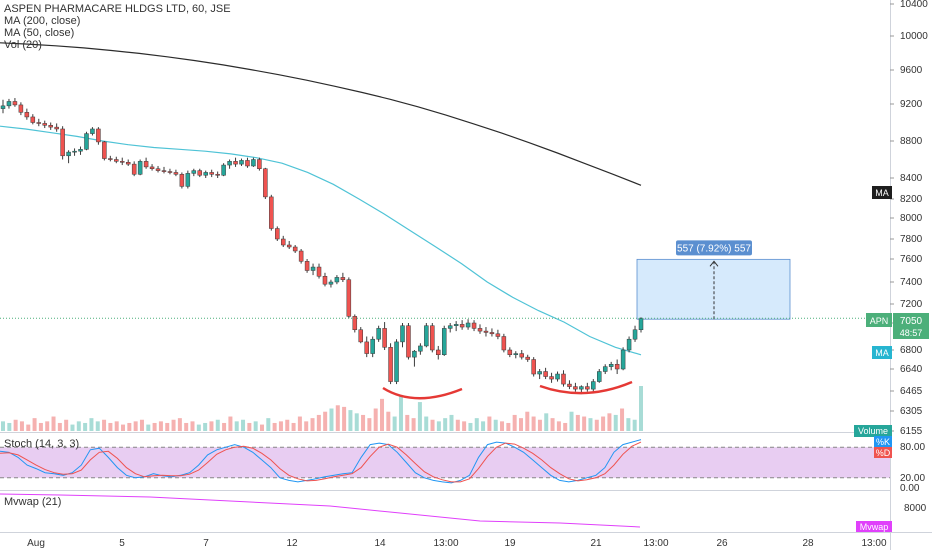 The image size is (932, 550). Describe the element at coordinates (714, 248) in the screenshot. I see `measure-label: 557 (7.92%) 557` at that location.